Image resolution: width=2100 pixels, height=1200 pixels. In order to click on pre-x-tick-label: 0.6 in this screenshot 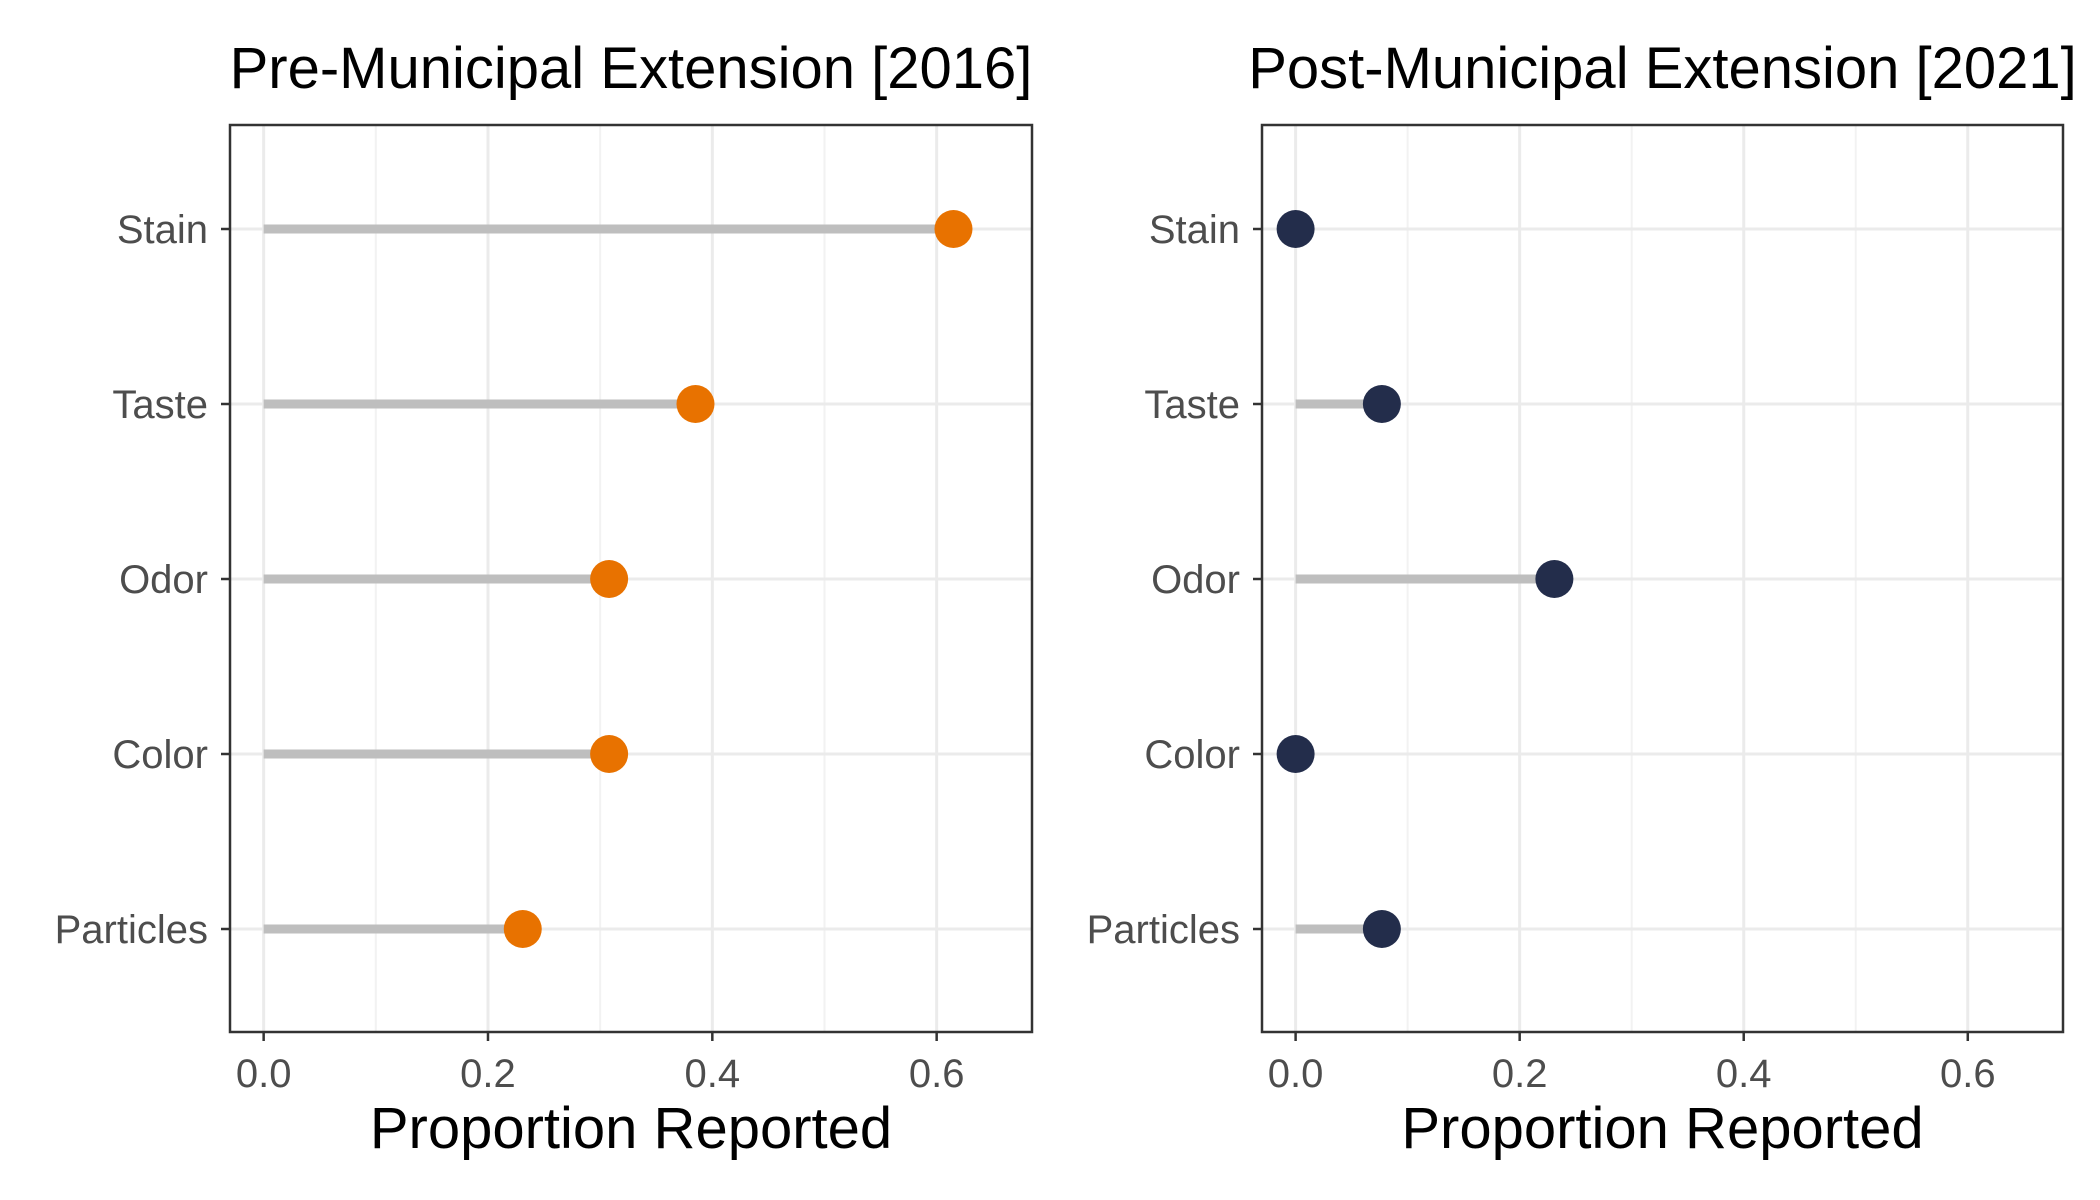, I will do `click(937, 1074)`.